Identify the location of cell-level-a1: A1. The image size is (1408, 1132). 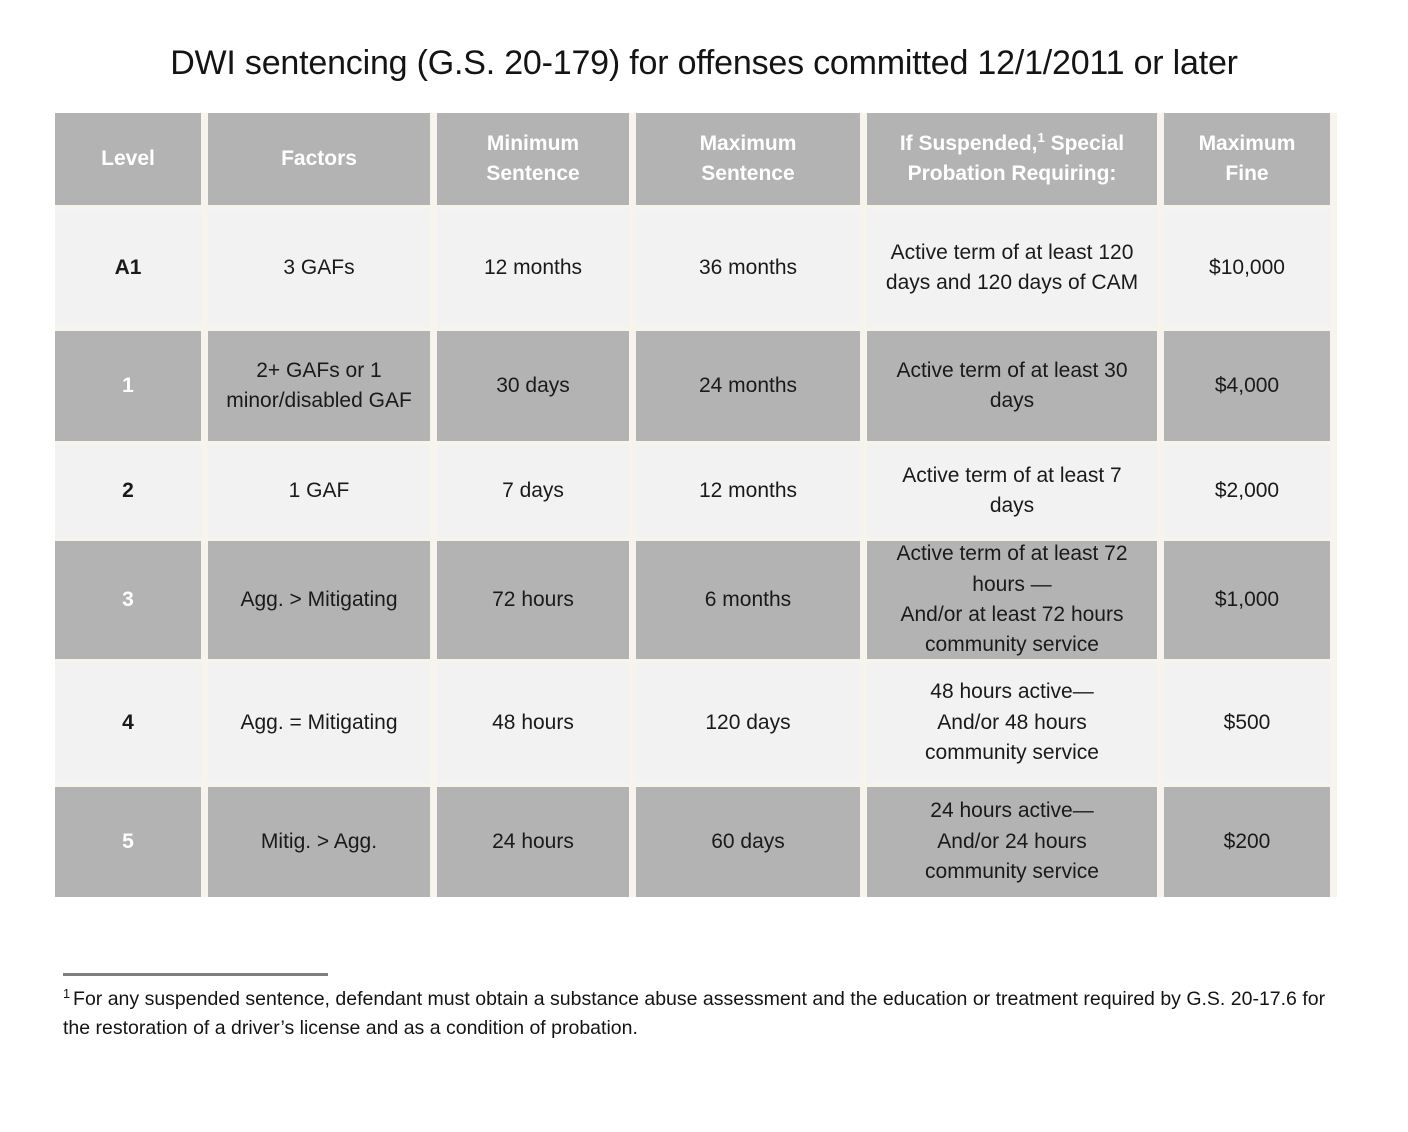
(128, 268).